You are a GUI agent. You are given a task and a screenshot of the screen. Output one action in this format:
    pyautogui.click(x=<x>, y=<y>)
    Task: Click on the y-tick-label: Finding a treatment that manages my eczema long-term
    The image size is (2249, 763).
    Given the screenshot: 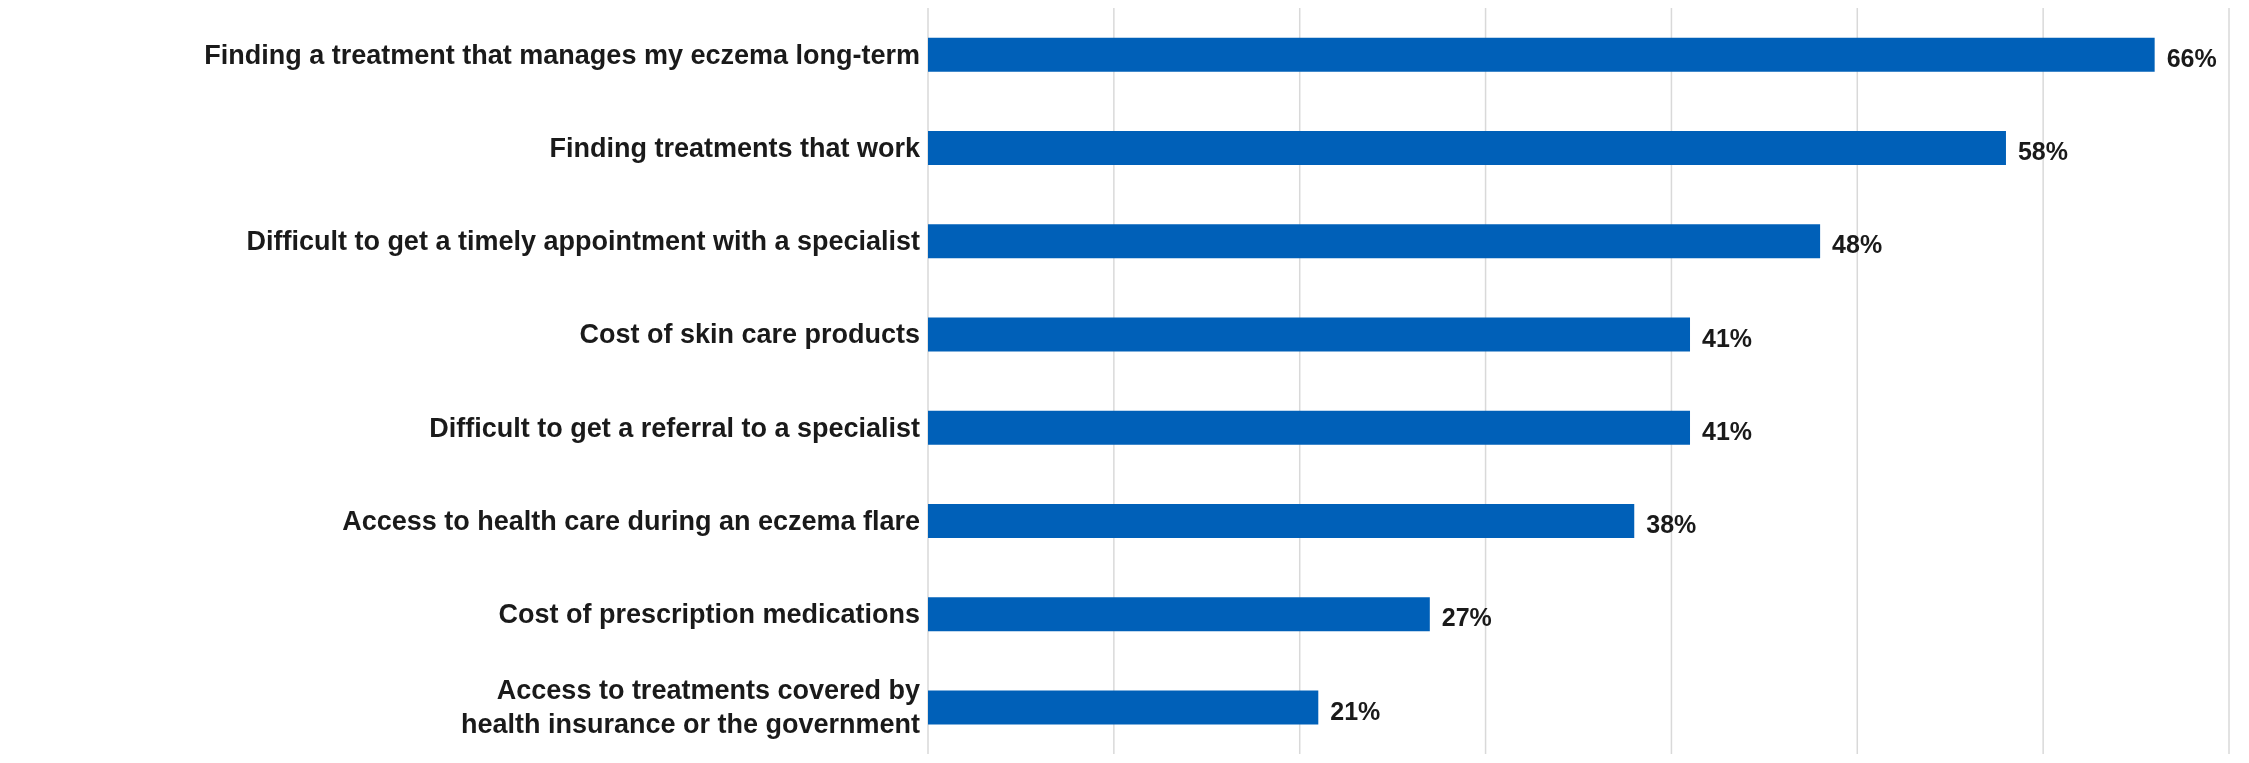 What is the action you would take?
    pyautogui.click(x=562, y=54)
    